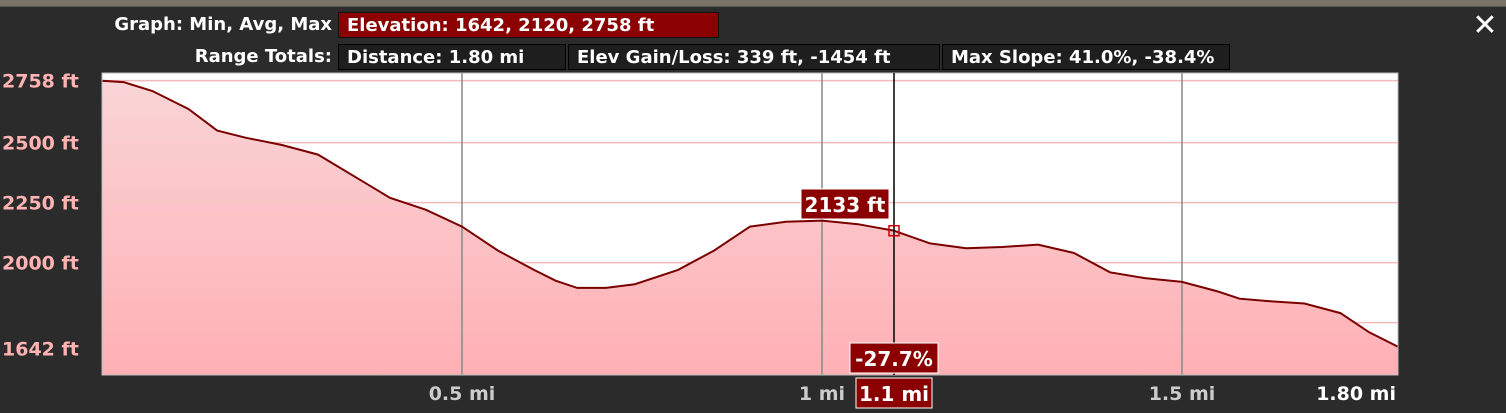 The height and width of the screenshot is (413, 1506). Describe the element at coordinates (1485, 25) in the screenshot. I see `close-icon: ✕` at that location.